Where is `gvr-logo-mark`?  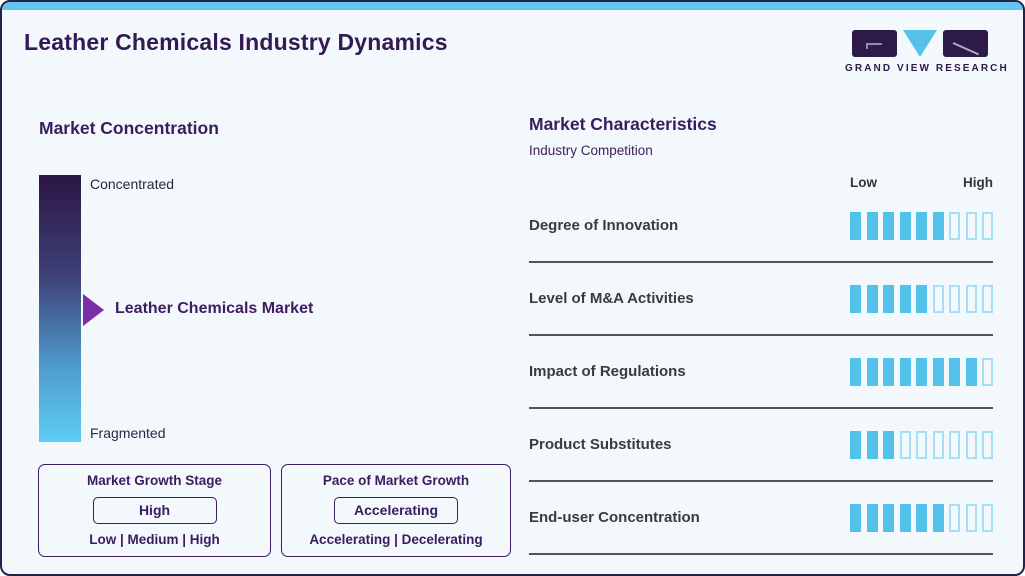
gvr-logo-mark is located at coordinates (920, 43).